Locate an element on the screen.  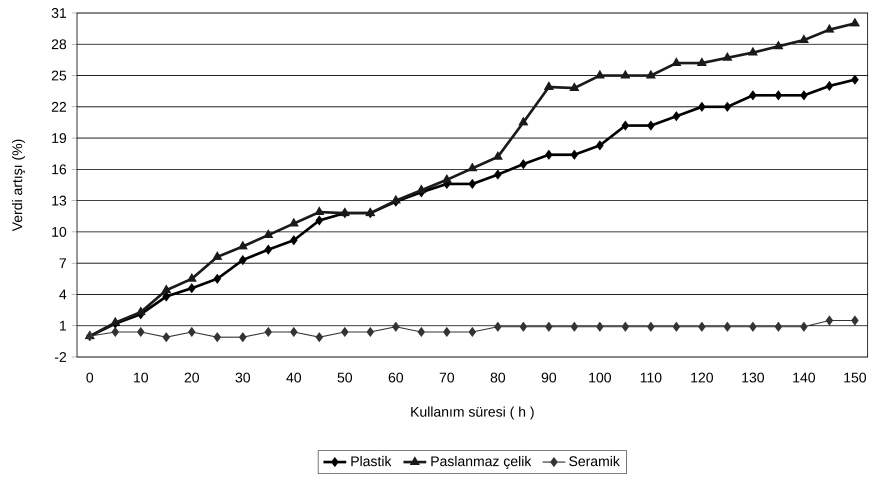
y-tick-label: 19 is located at coordinates (59, 138).